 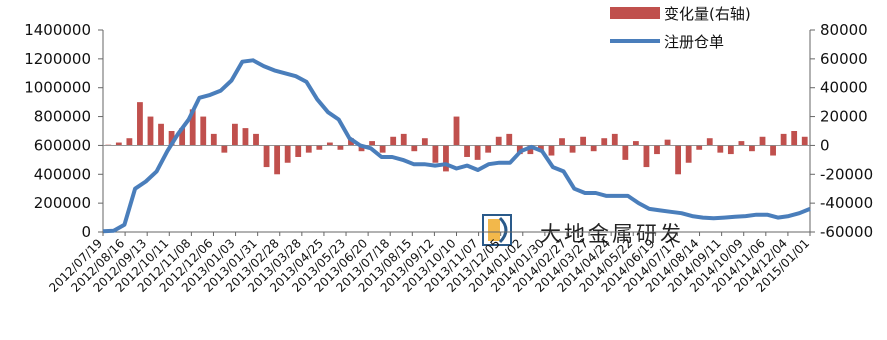 I want to click on right-tick-label: 80000, so click(x=844, y=30).